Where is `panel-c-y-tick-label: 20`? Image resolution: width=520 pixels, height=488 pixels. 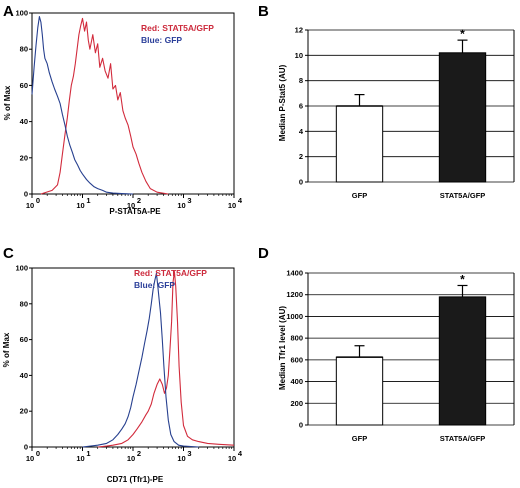
panel-c-y-tick-label: 20 is located at coordinates (24, 411).